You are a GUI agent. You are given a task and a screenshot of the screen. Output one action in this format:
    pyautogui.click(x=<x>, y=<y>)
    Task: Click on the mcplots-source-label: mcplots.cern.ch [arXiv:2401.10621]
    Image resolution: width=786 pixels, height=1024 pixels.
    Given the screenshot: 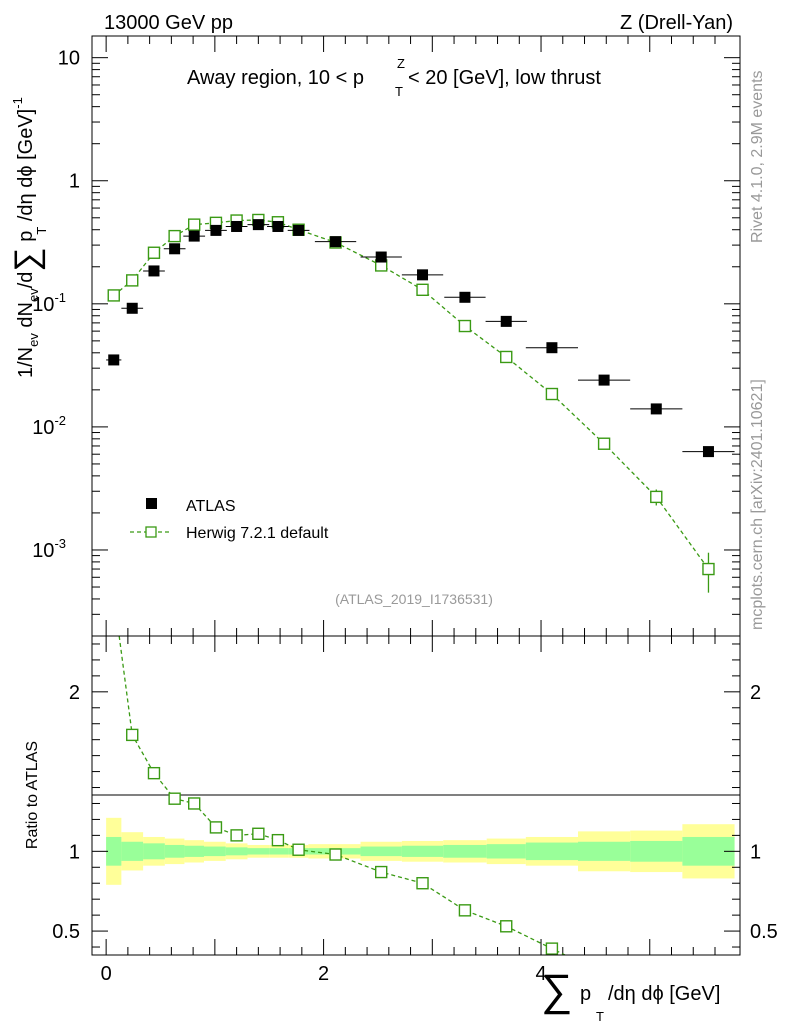 What is the action you would take?
    pyautogui.click(x=757, y=504)
    